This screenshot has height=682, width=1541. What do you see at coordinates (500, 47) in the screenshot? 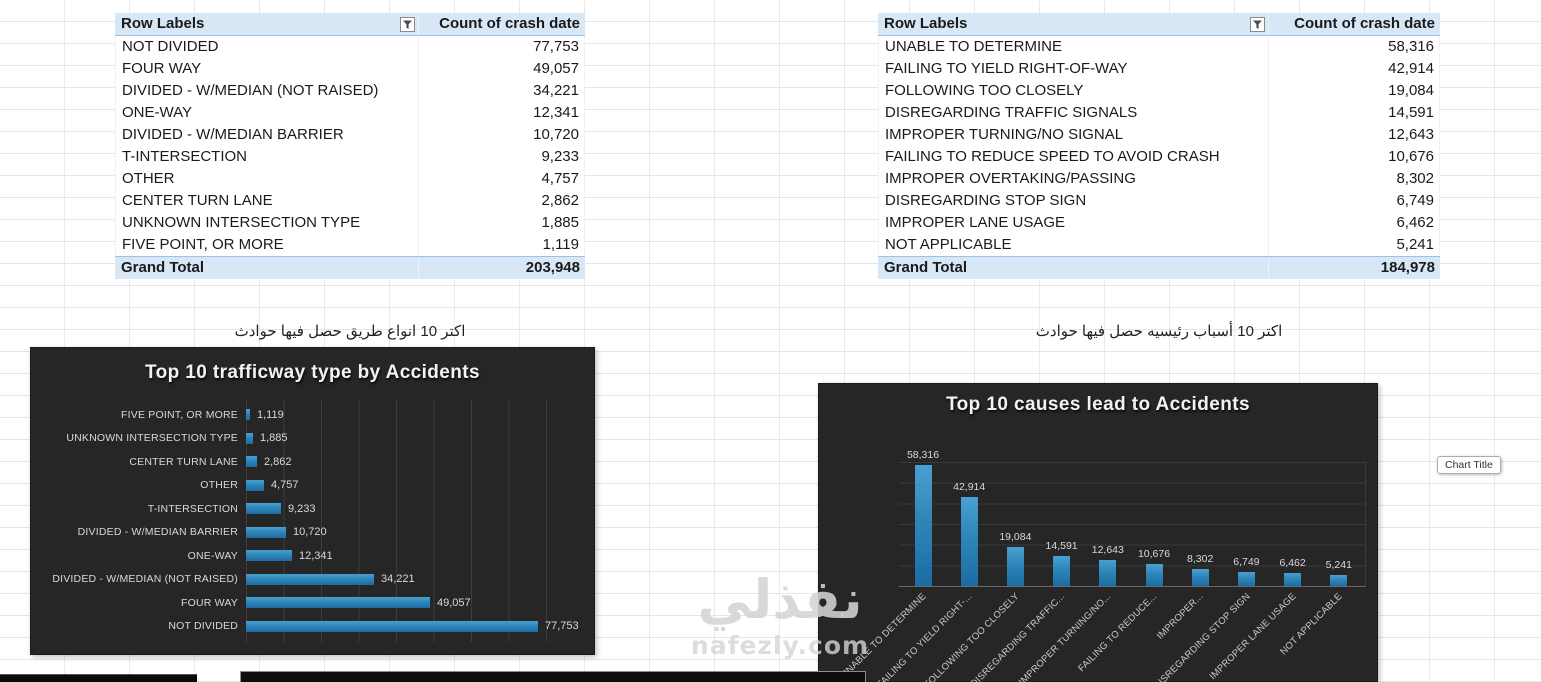
I see `row-value: 77,753` at bounding box center [500, 47].